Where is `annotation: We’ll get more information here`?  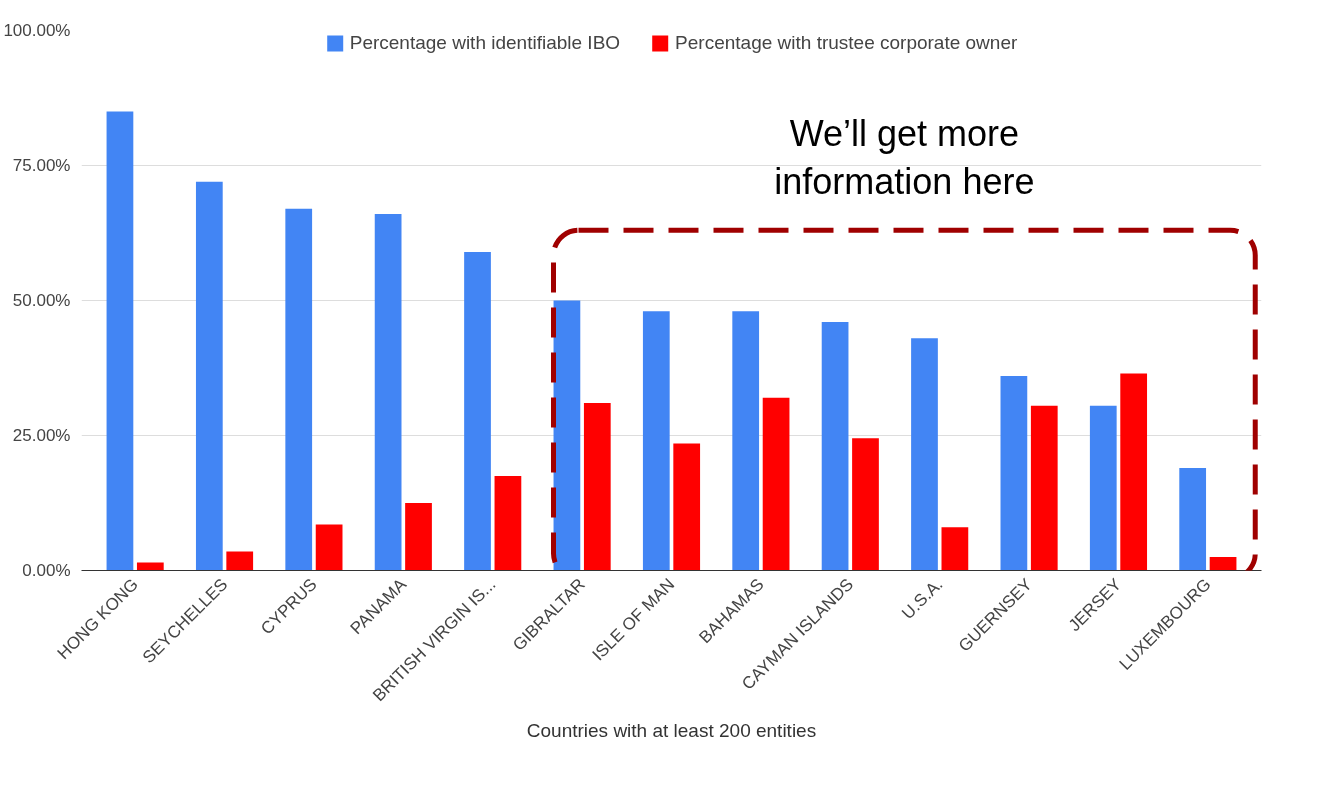 annotation: We’ll get more information here is located at coordinates (904, 157).